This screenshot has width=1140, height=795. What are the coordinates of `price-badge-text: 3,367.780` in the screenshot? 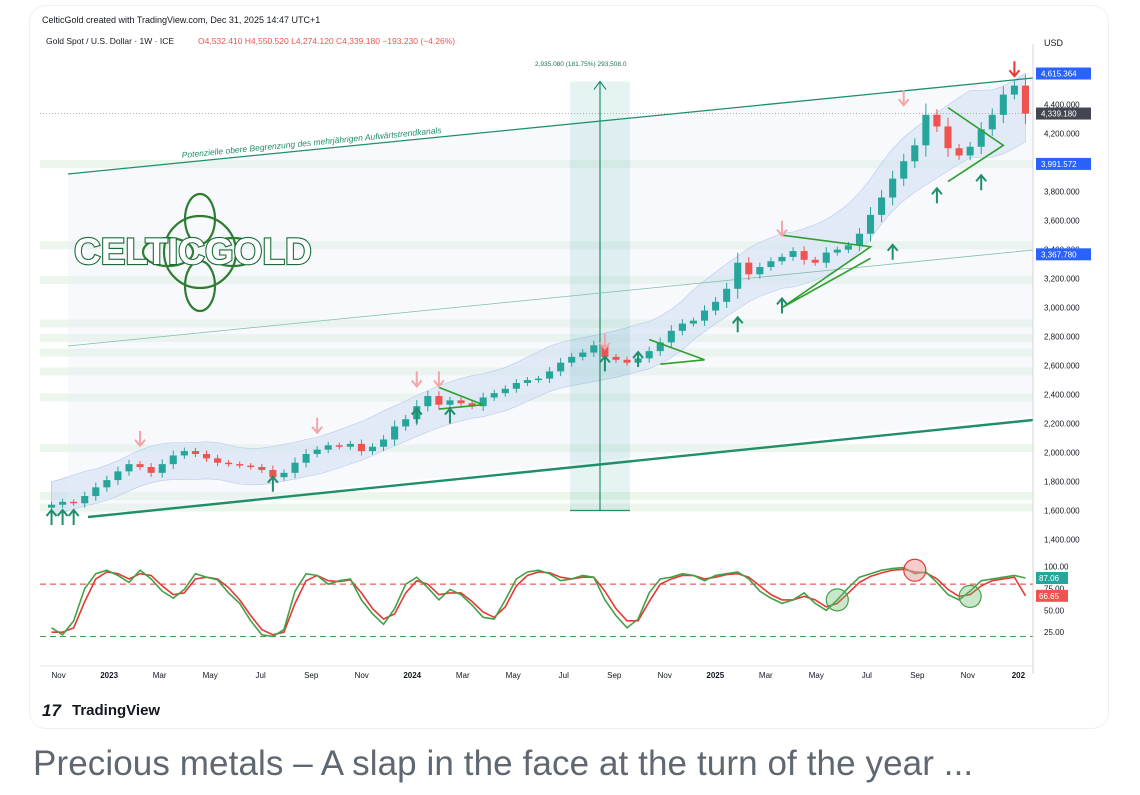 It's located at (1059, 254).